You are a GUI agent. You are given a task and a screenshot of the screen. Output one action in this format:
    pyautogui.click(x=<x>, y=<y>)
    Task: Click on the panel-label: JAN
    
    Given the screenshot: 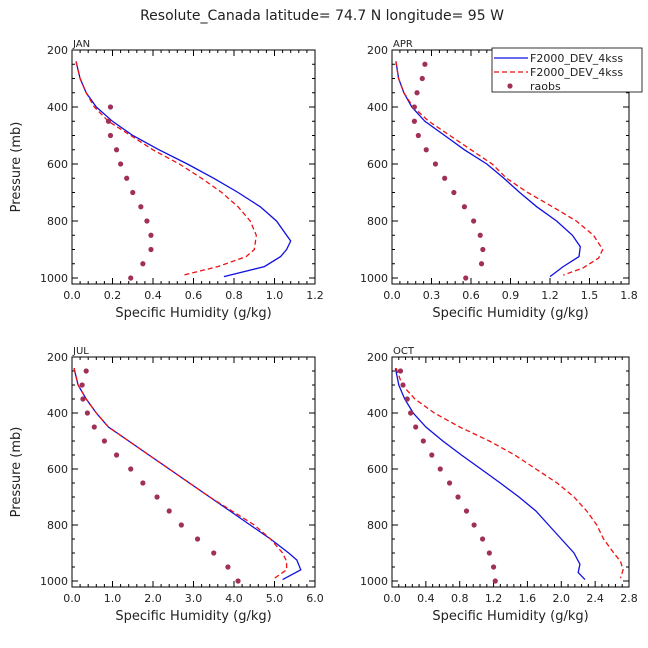 What is the action you would take?
    pyautogui.click(x=81, y=44)
    